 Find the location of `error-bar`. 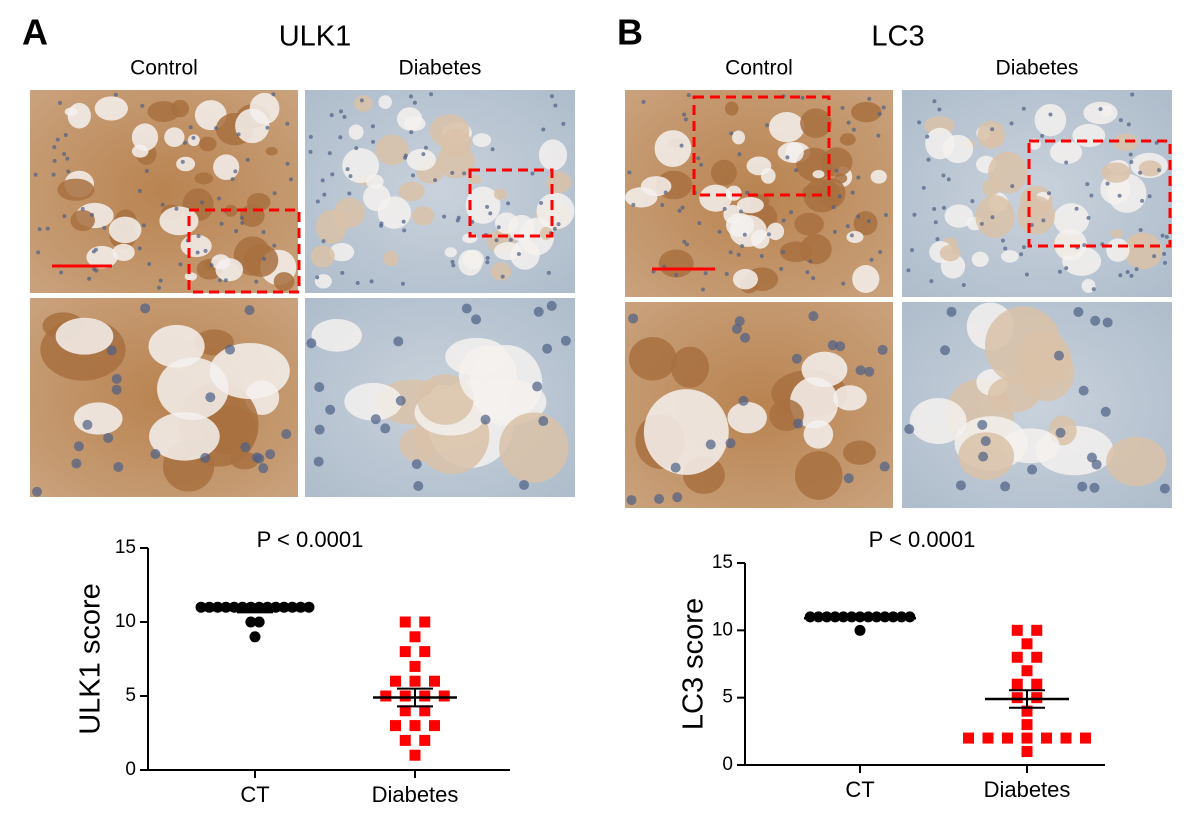

error-bar is located at coordinates (1027, 699).